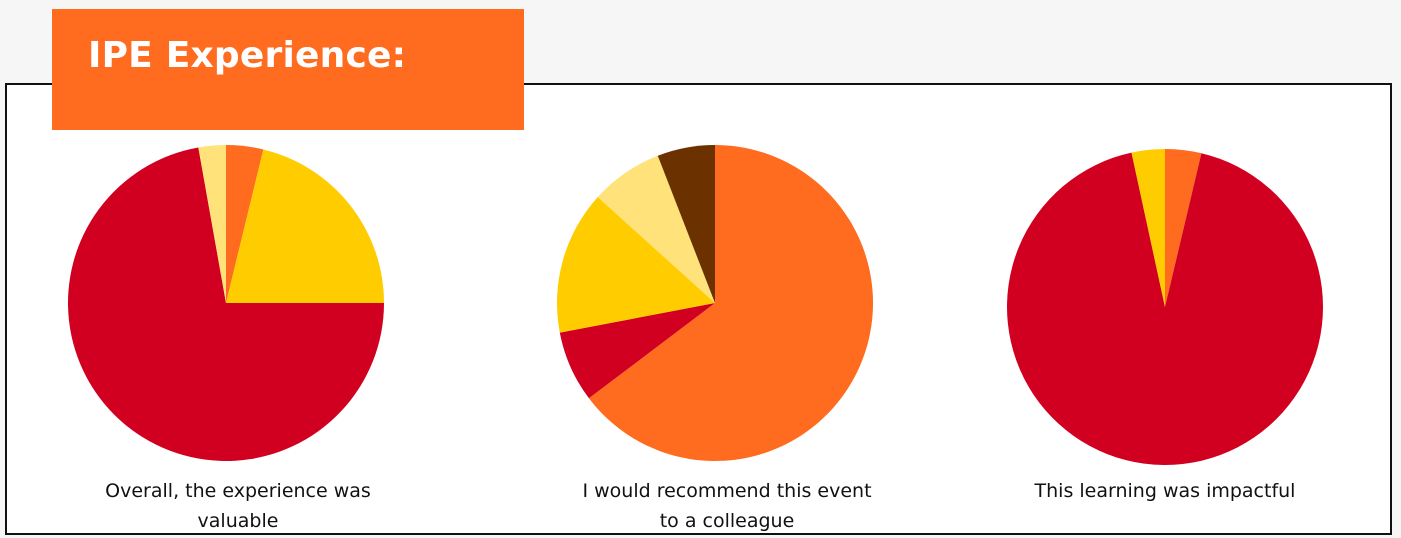 Image resolution: width=1401 pixels, height=538 pixels. What do you see at coordinates (238, 521) in the screenshot?
I see `chart-caption-line: valuable` at bounding box center [238, 521].